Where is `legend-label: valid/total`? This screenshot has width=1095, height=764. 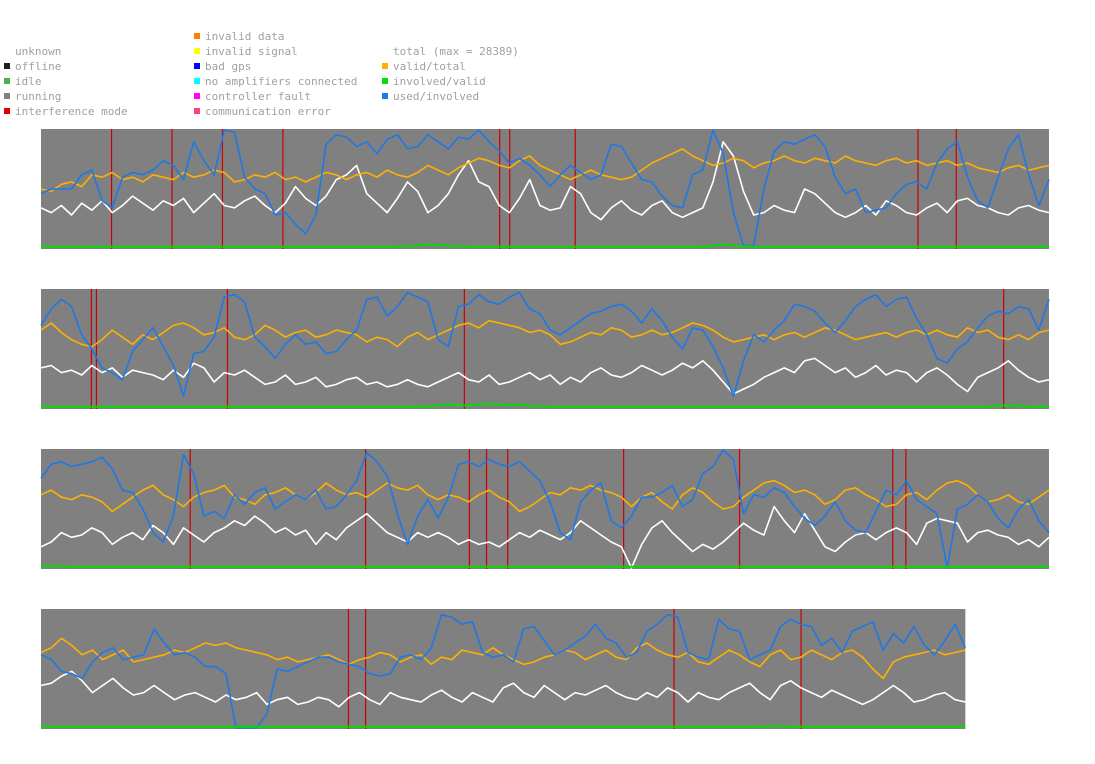 legend-label: valid/total is located at coordinates (429, 66).